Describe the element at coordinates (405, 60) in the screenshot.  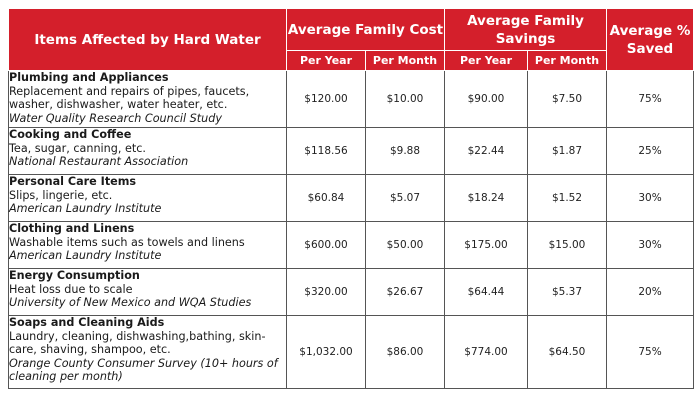
I see `header-cost-per-month: Per Month` at that location.